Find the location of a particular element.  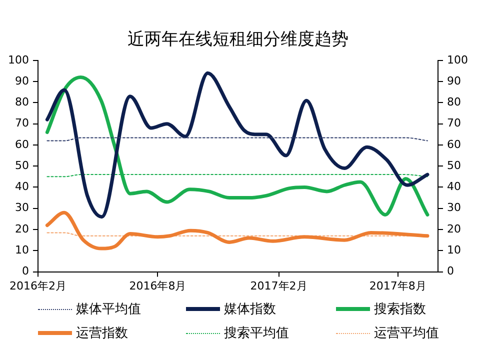

y2-tick-label: 60 is located at coordinates (454, 144).